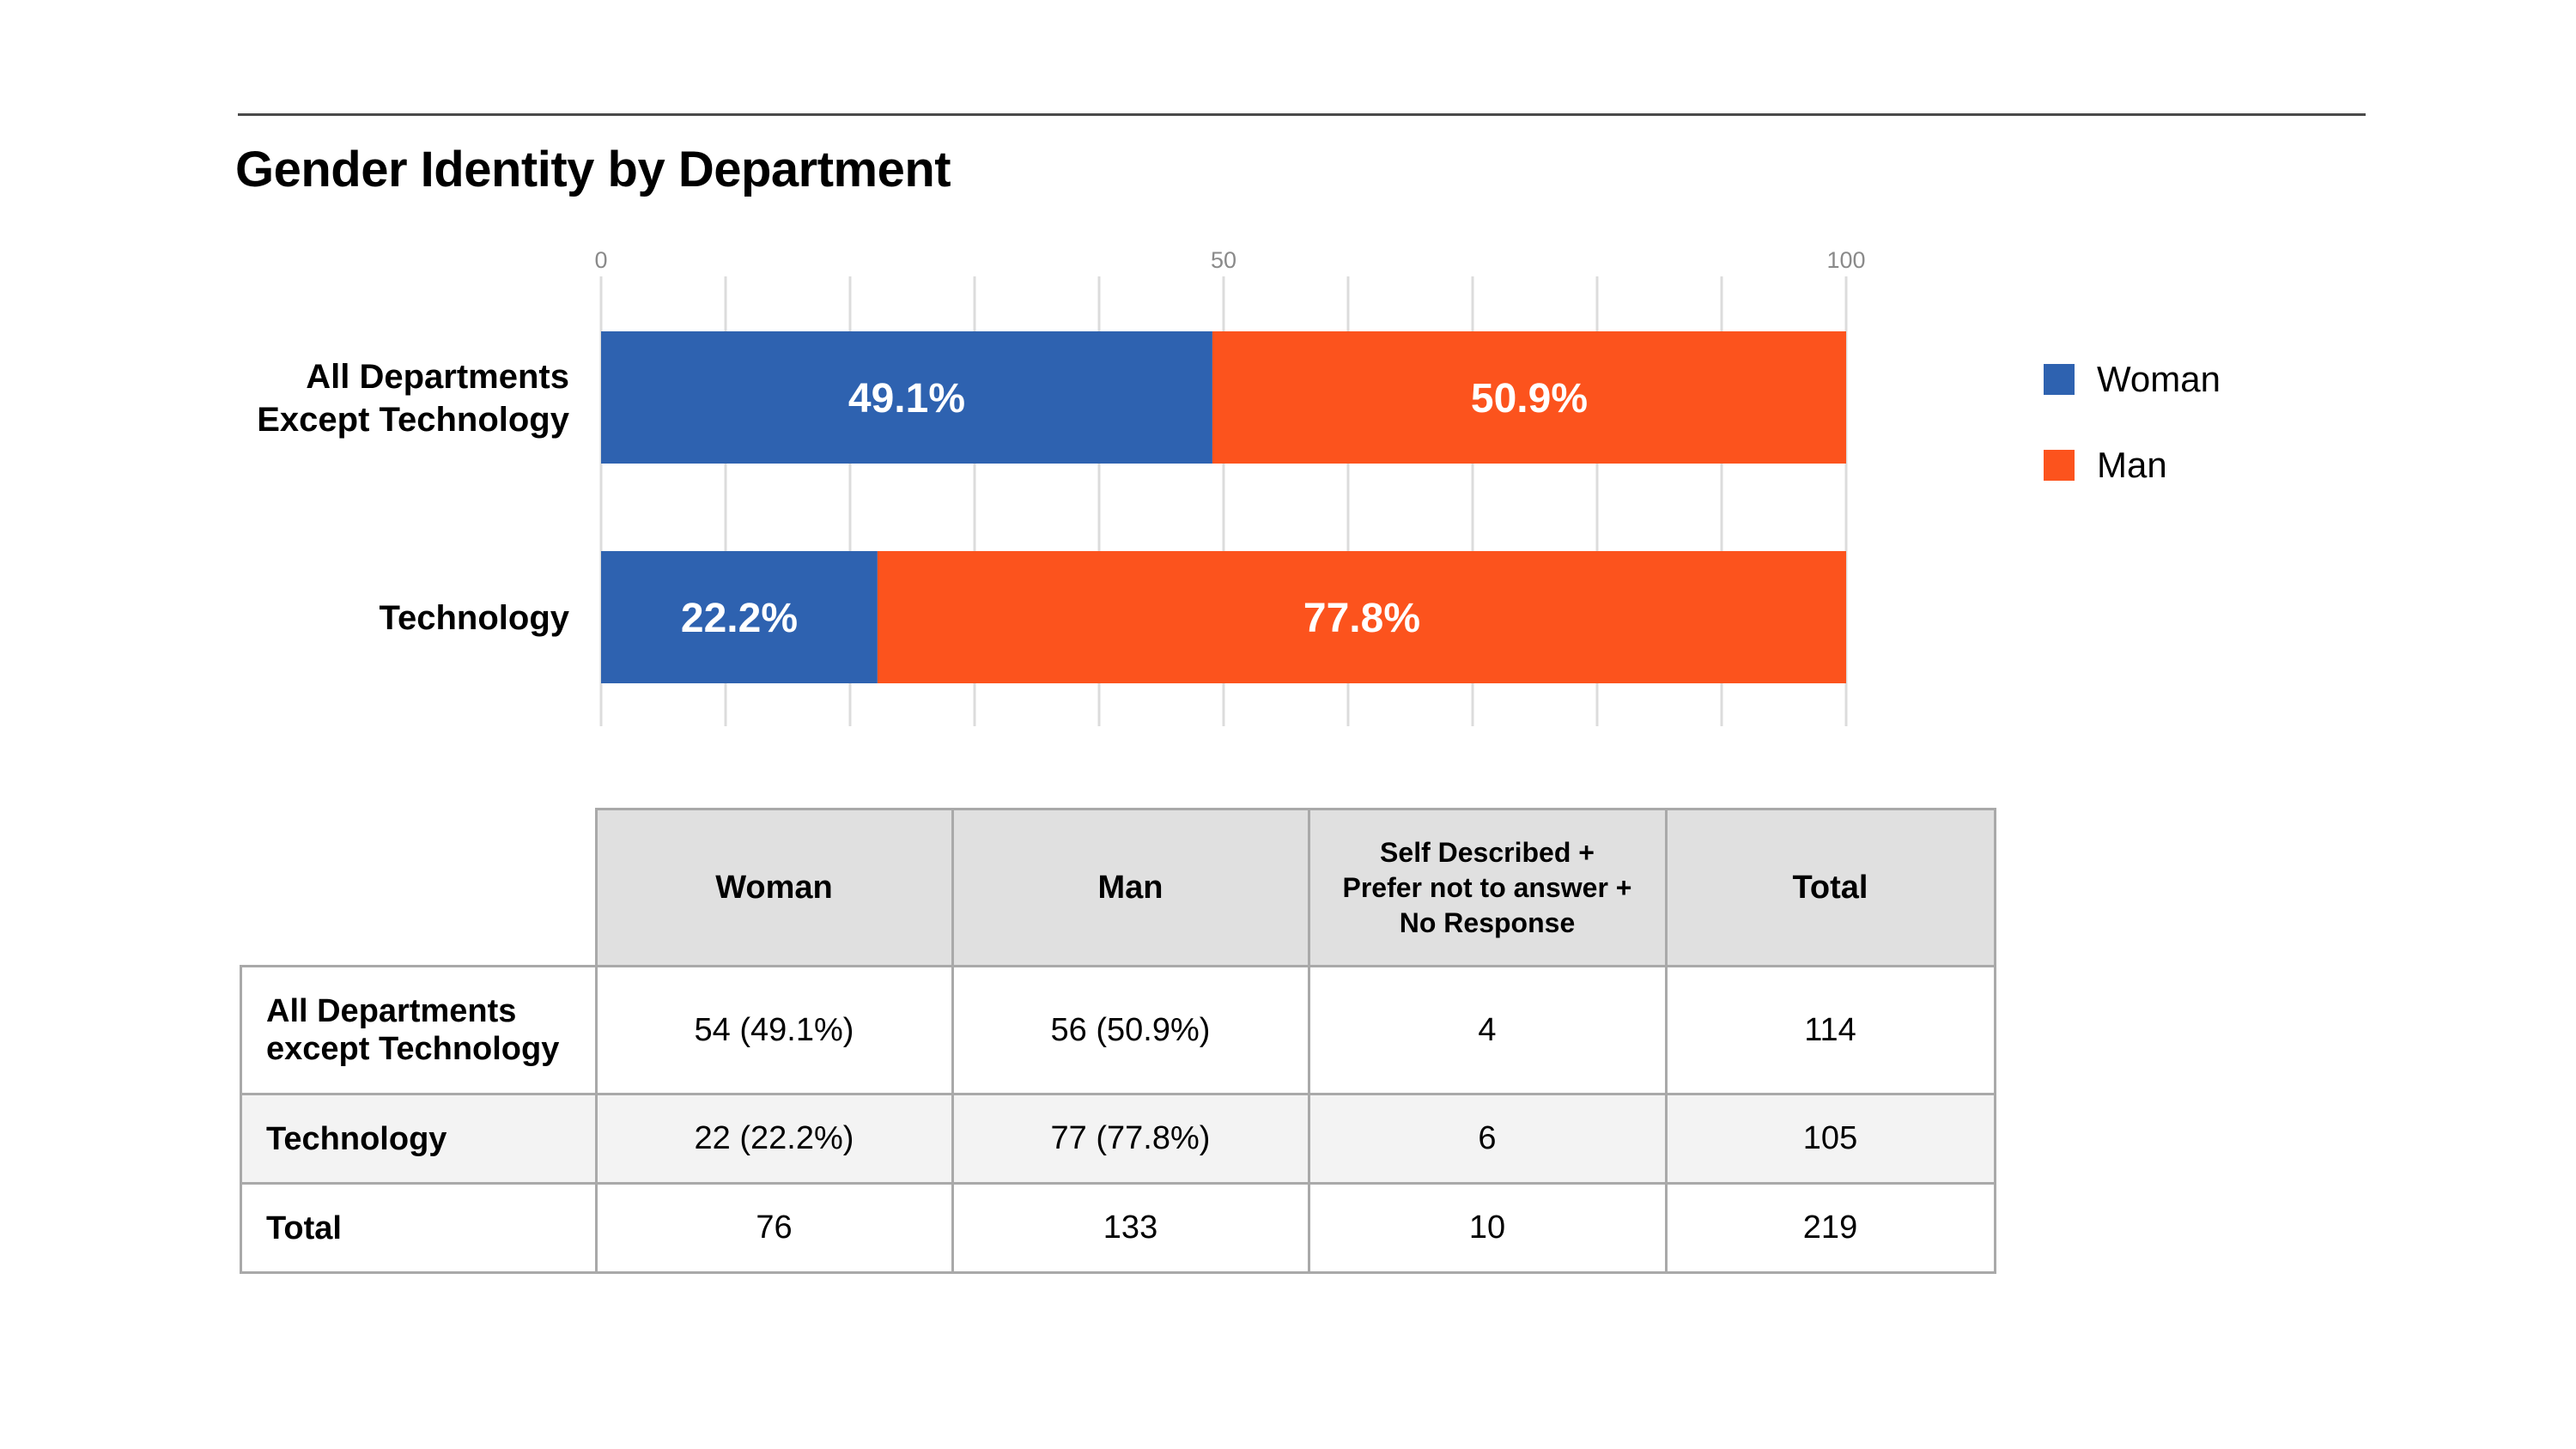  Describe the element at coordinates (774, 1228) in the screenshot. I see `table-cell: 76` at that location.